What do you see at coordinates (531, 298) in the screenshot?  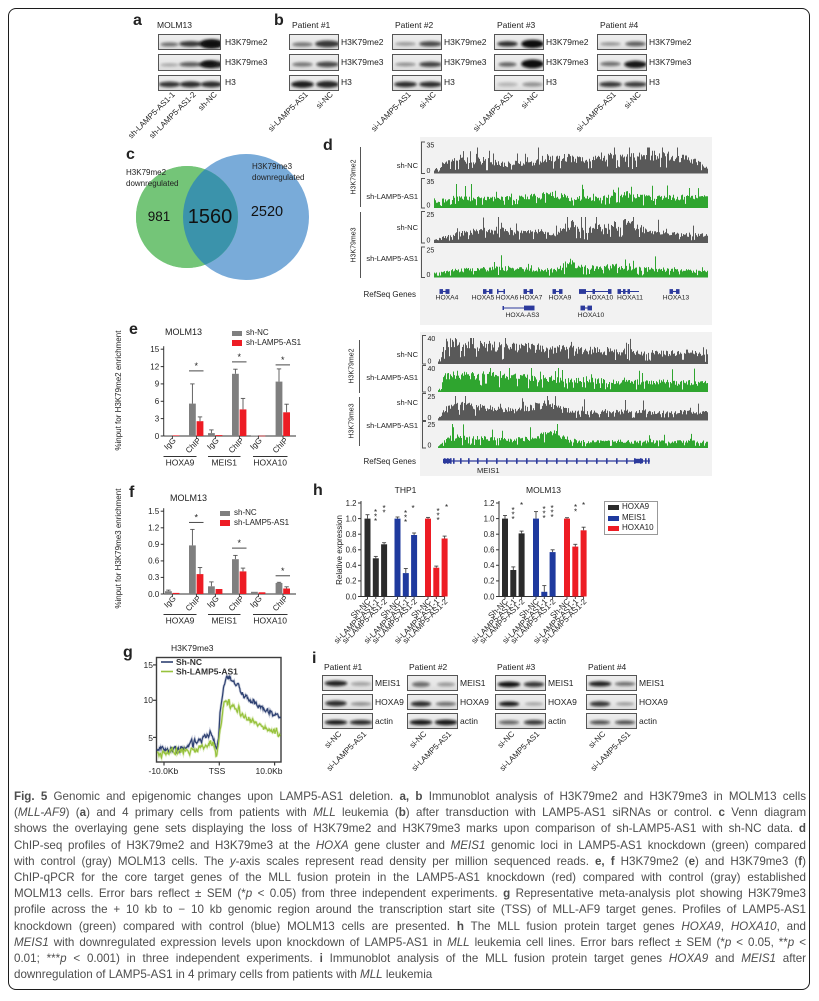 I see `svg-text: HOXA7` at bounding box center [531, 298].